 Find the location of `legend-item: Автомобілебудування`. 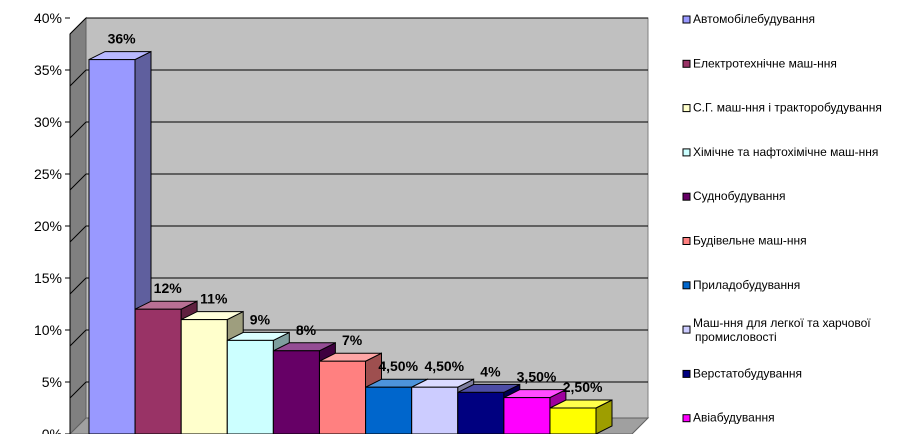

legend-item: Автомобілебудування is located at coordinates (748, 19).